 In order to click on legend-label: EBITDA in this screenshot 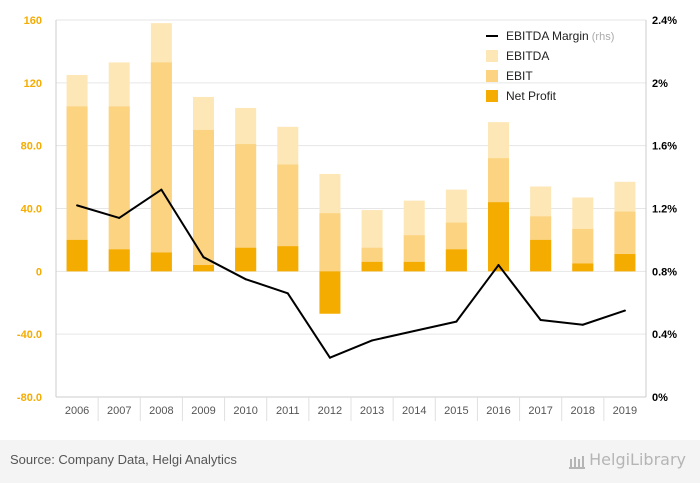, I will do `click(527, 56)`.